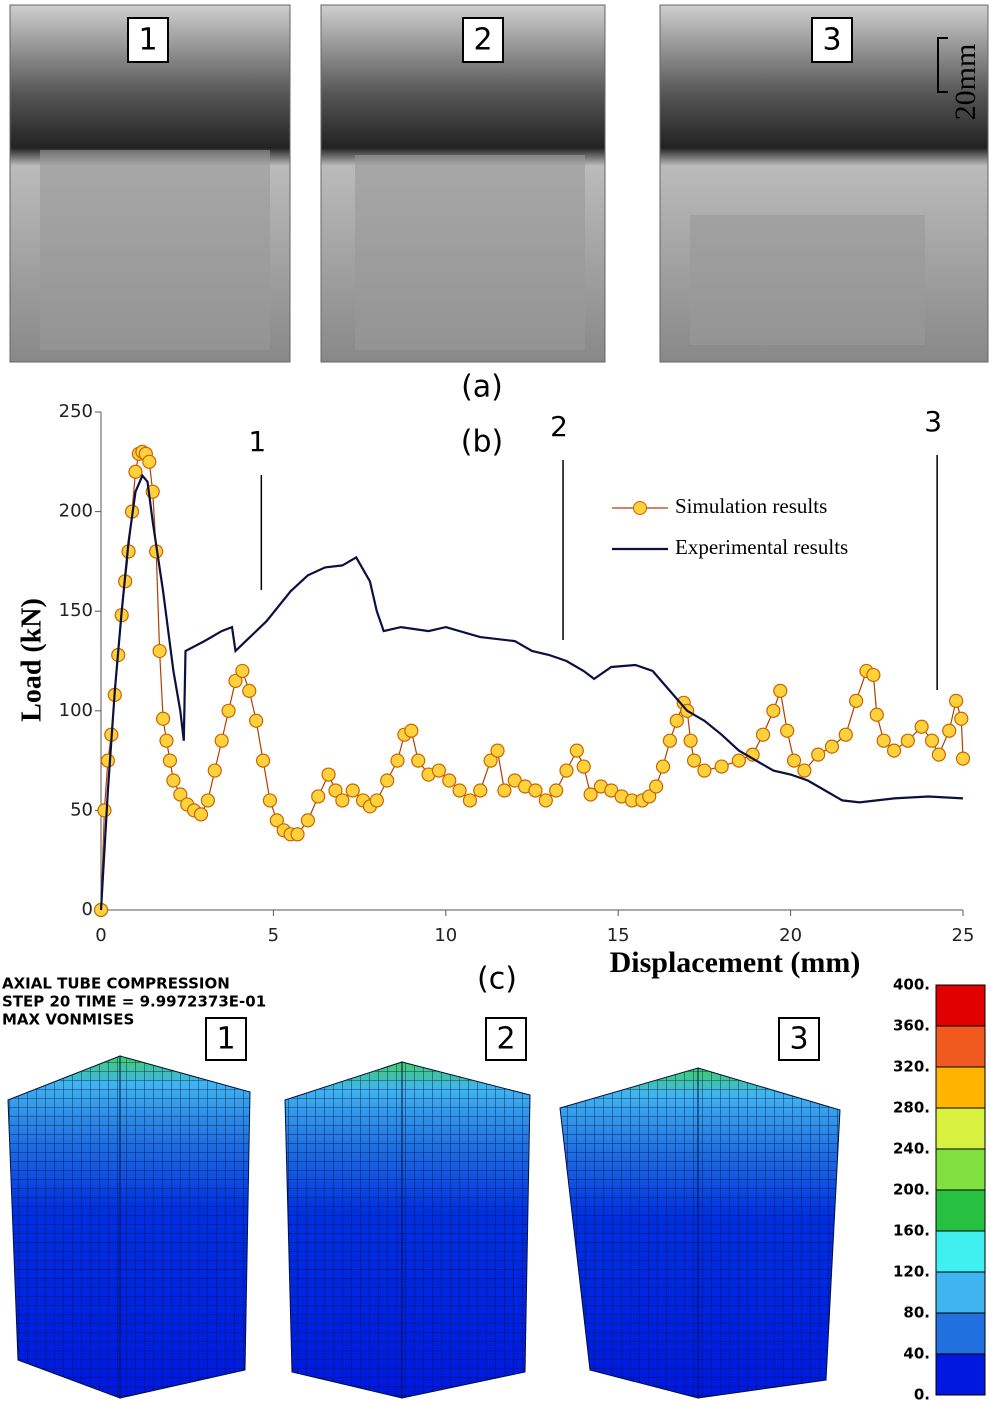 The image size is (990, 1401). Describe the element at coordinates (81, 809) in the screenshot. I see `y-tick-label: 50` at that location.